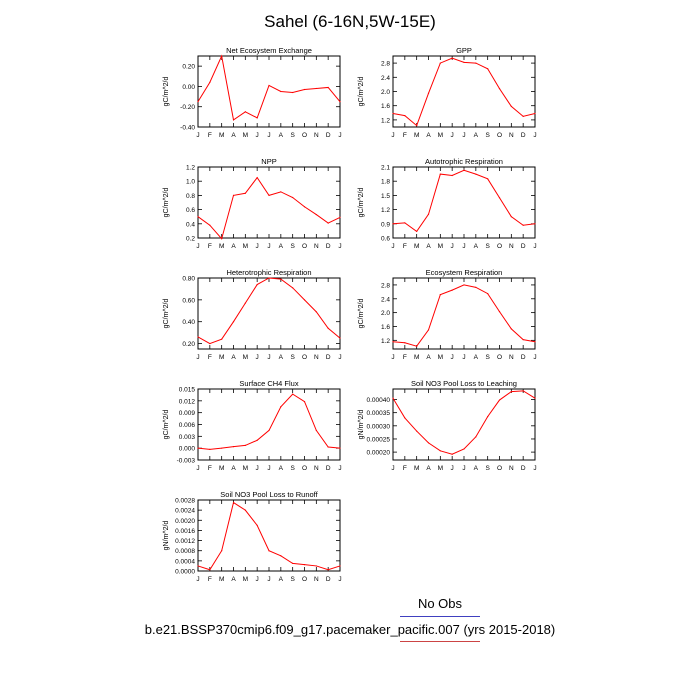 The width and height of the screenshot is (700, 700). I want to click on y-tick-label: -0.40, so click(187, 128).